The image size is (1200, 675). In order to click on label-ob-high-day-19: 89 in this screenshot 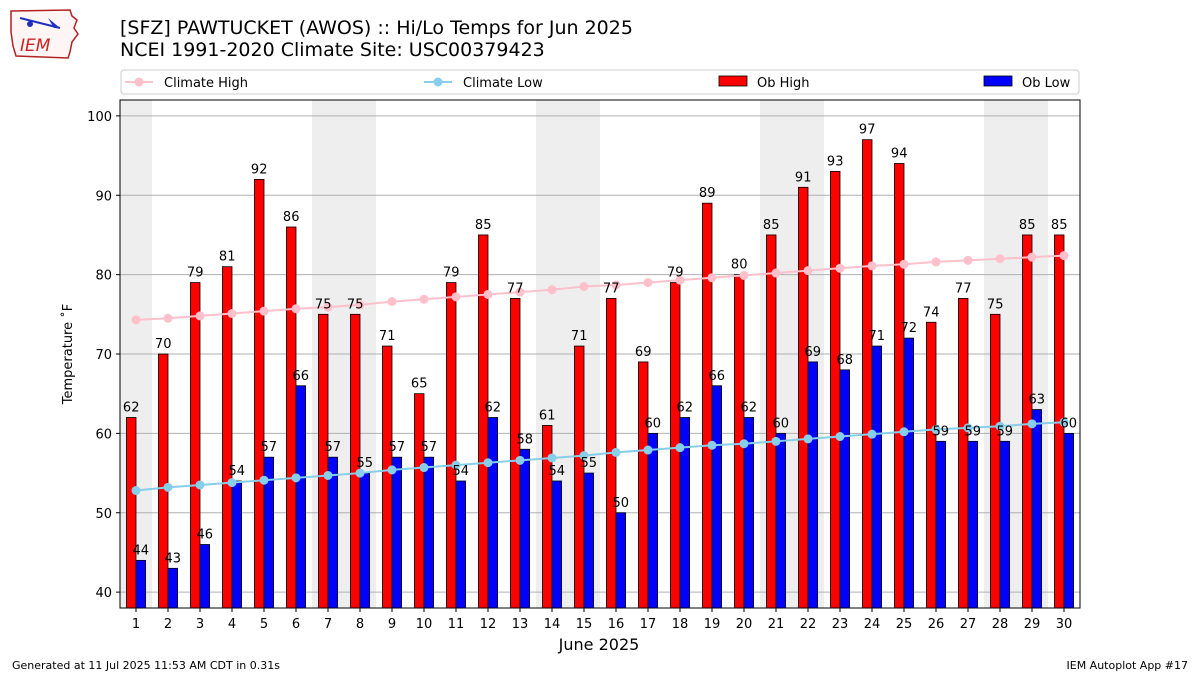, I will do `click(707, 193)`.